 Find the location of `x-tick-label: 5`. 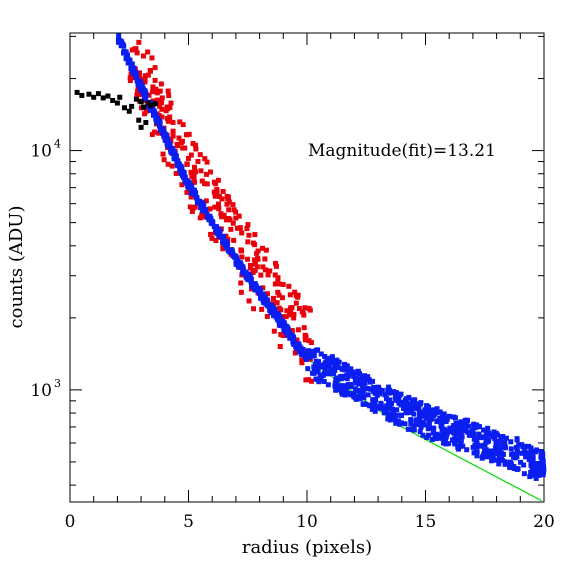

x-tick-label: 5 is located at coordinates (188, 522).